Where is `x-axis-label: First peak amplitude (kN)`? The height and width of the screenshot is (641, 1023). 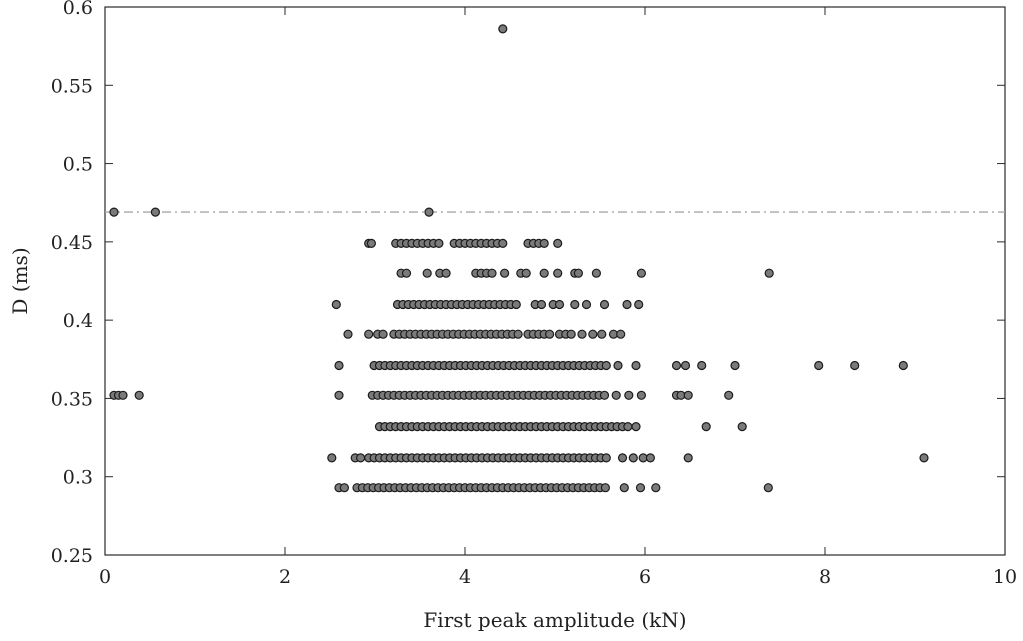
x-axis-label: First peak amplitude (kN) is located at coordinates (554, 620).